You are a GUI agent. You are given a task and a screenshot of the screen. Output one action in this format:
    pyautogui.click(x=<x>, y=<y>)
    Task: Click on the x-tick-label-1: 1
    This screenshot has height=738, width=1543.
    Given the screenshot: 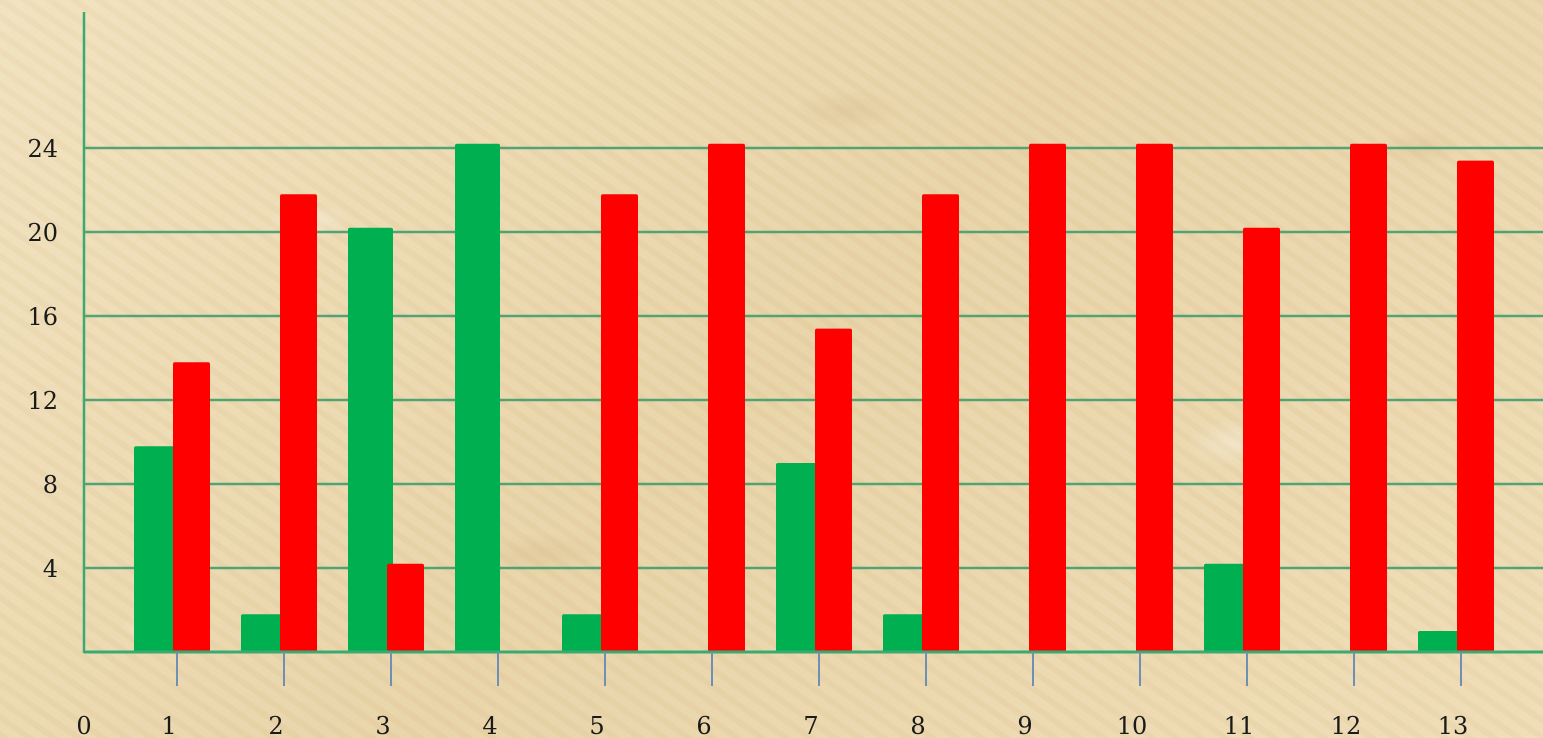 What is the action you would take?
    pyautogui.click(x=168, y=725)
    